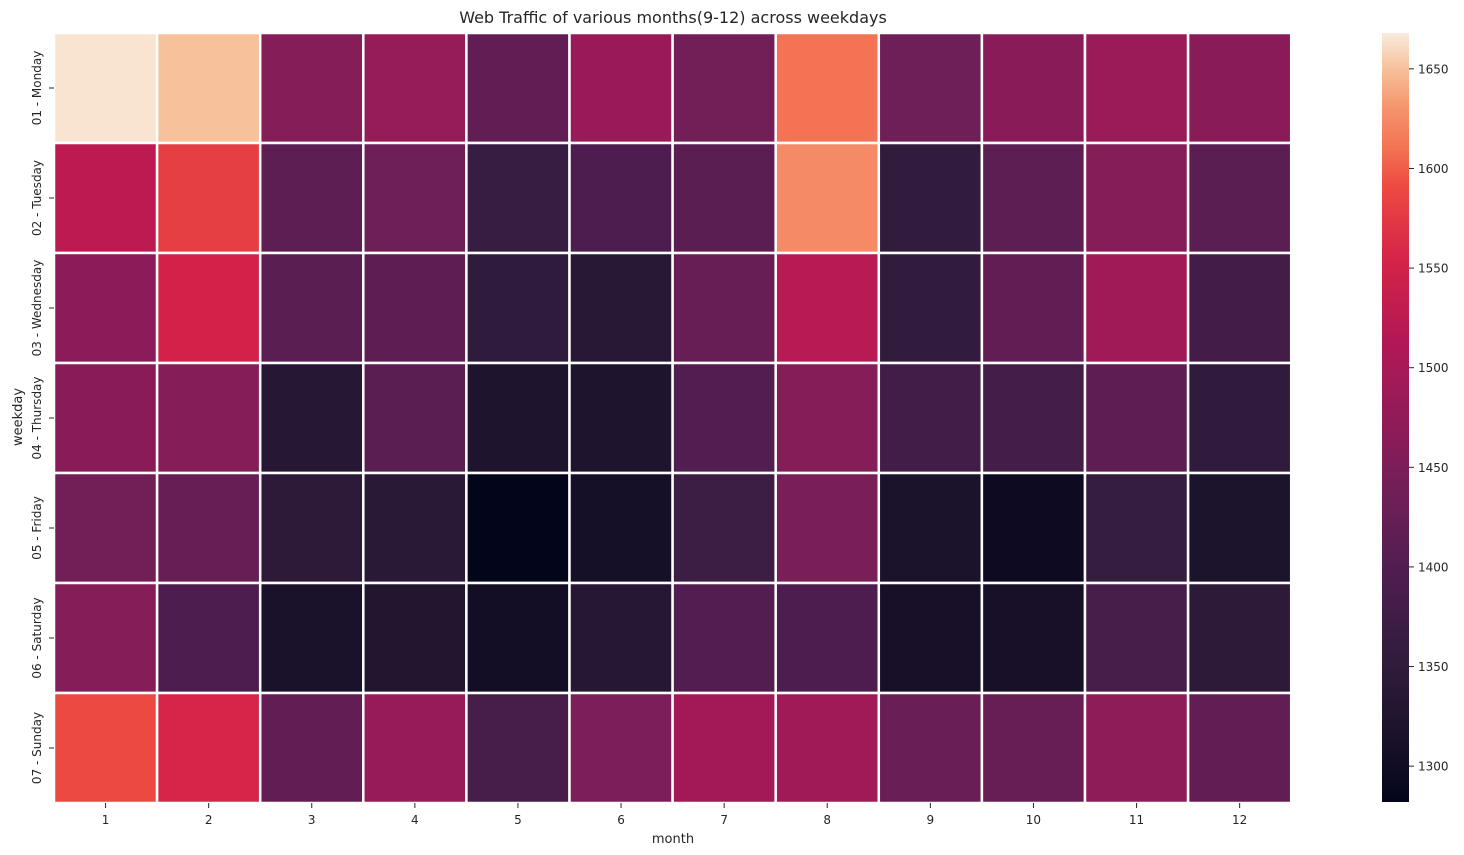 Image resolution: width=1464 pixels, height=855 pixels. I want to click on colorbar-tick-label: 1350, so click(1433, 667).